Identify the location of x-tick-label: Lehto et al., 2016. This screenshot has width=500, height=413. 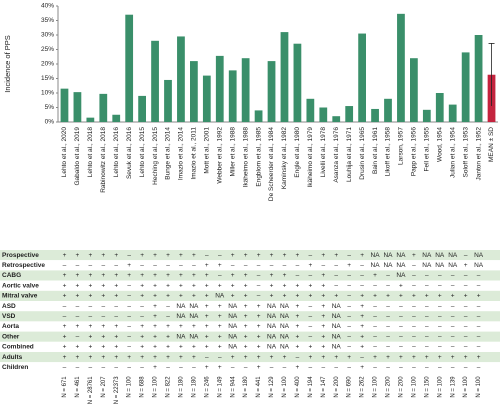
(116, 152).